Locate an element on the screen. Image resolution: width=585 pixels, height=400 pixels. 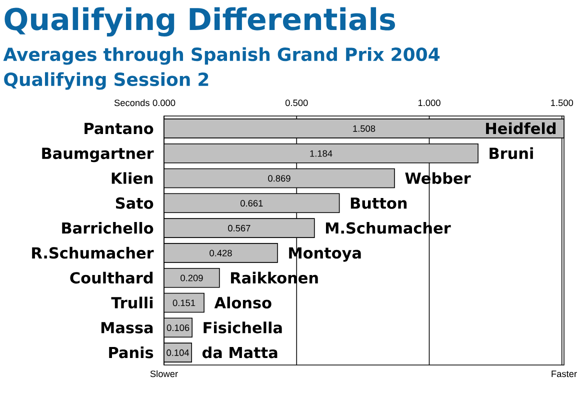
annotation: Fisichella is located at coordinates (243, 328).